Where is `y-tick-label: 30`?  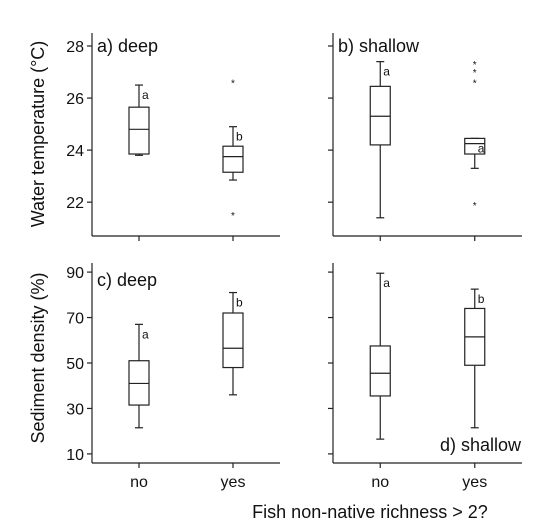
y-tick-label: 30 is located at coordinates (75, 409).